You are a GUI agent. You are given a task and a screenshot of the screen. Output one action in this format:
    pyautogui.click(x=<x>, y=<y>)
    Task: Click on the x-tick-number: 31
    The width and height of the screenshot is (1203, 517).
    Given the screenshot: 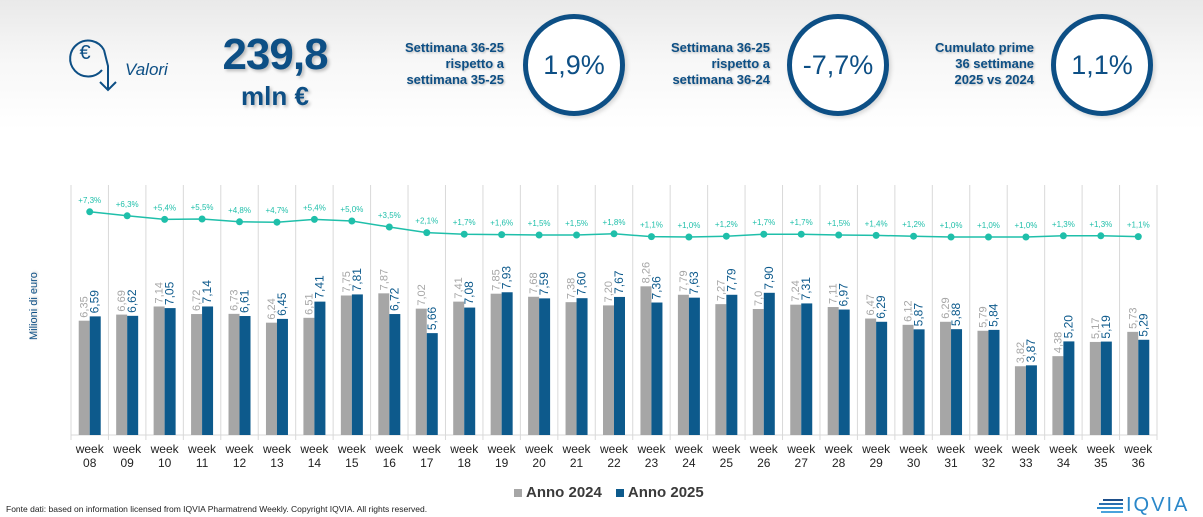 What is the action you would take?
    pyautogui.click(x=951, y=463)
    